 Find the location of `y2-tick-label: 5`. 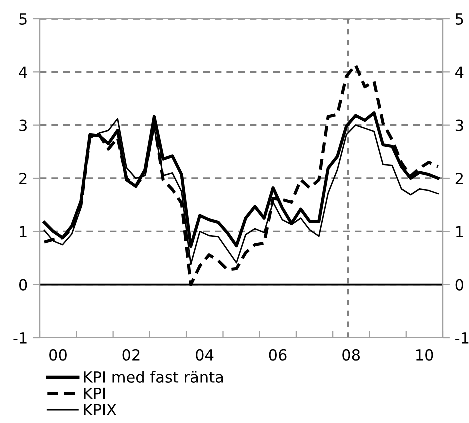

y2-tick-label: 5 is located at coordinates (460, 20).